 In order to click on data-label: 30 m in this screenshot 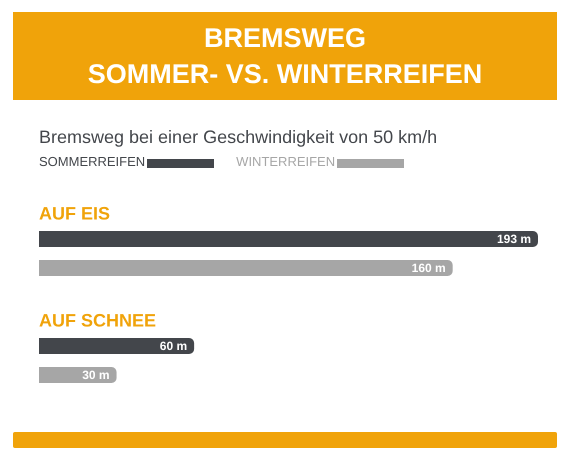, I will do `click(96, 375)`.